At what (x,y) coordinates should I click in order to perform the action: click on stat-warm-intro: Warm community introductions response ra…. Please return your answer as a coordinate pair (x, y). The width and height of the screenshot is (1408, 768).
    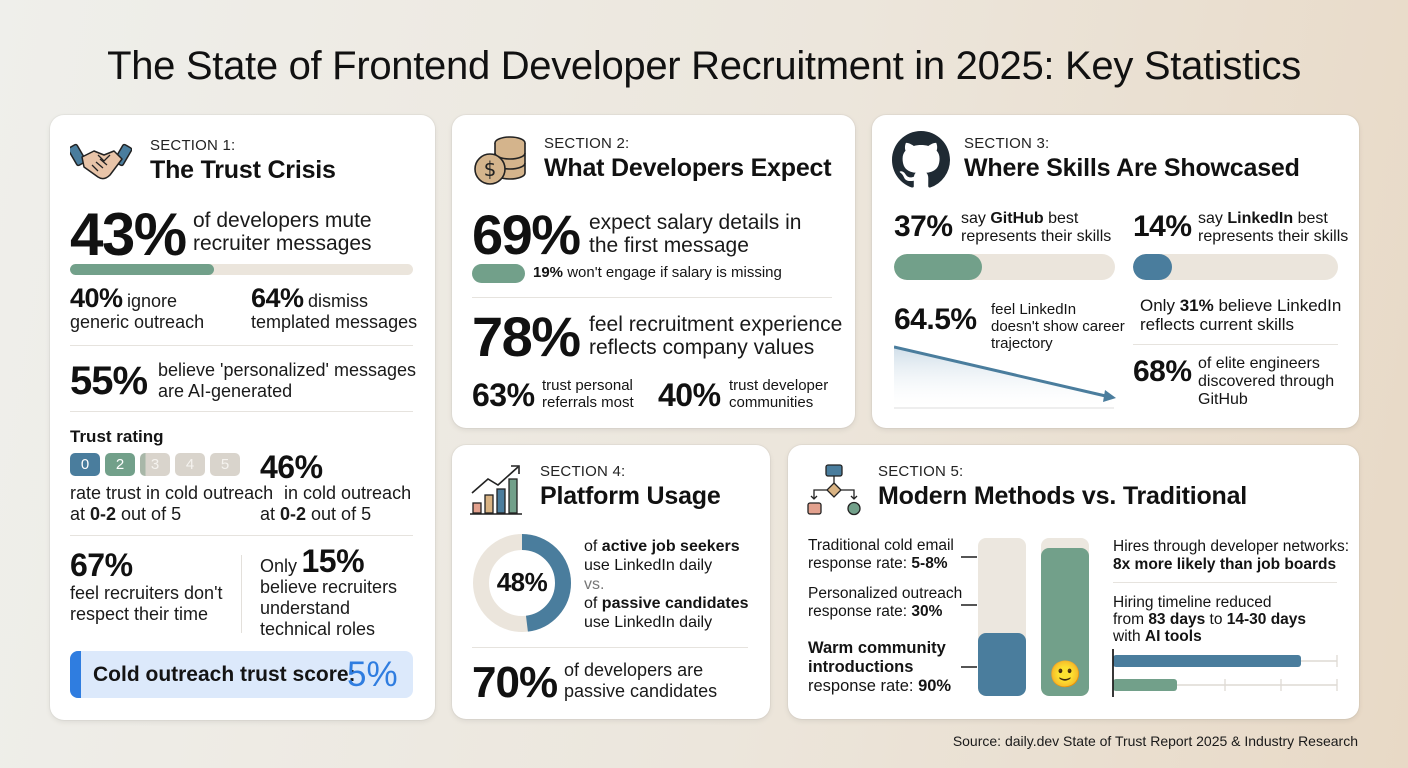
    Looking at the image, I should click on (880, 667).